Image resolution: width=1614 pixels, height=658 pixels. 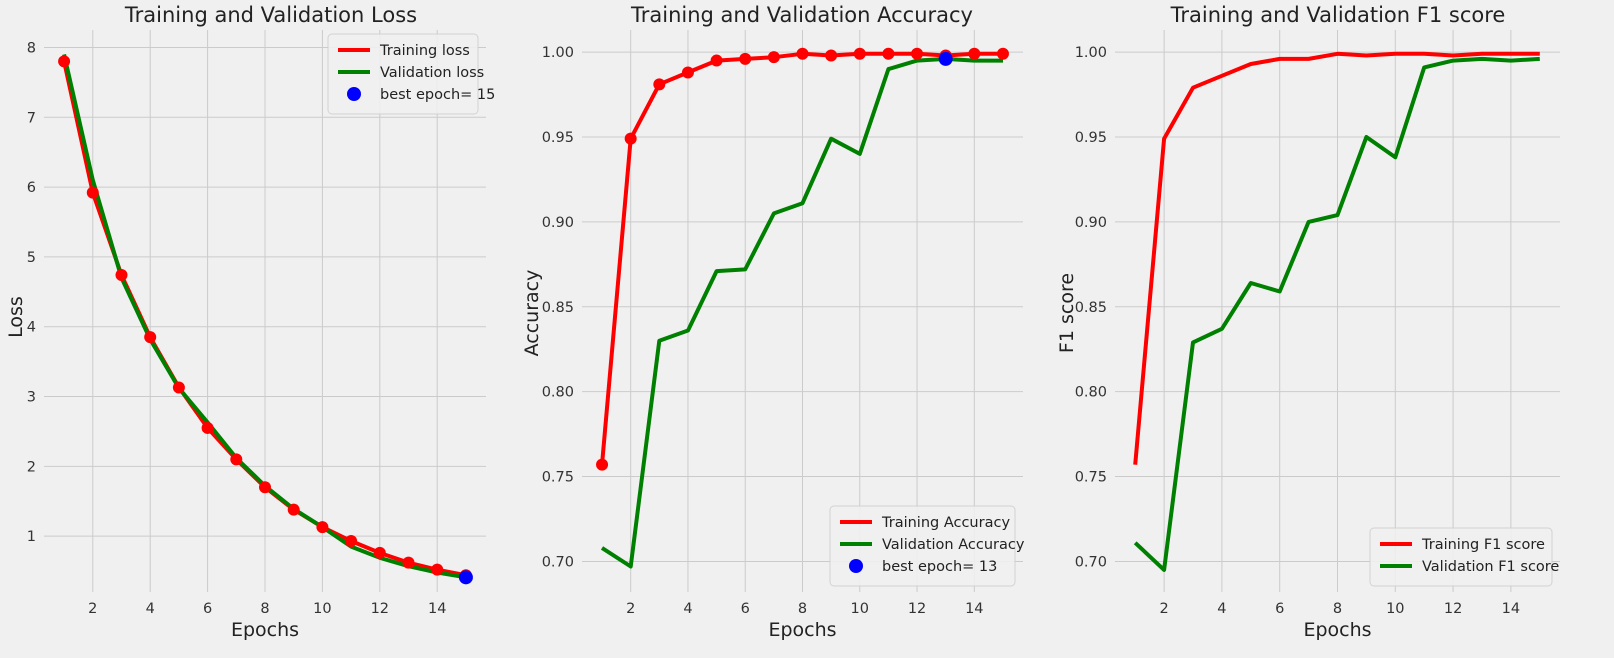 What do you see at coordinates (270, 15) in the screenshot?
I see `chart-title: Training and Validation Loss` at bounding box center [270, 15].